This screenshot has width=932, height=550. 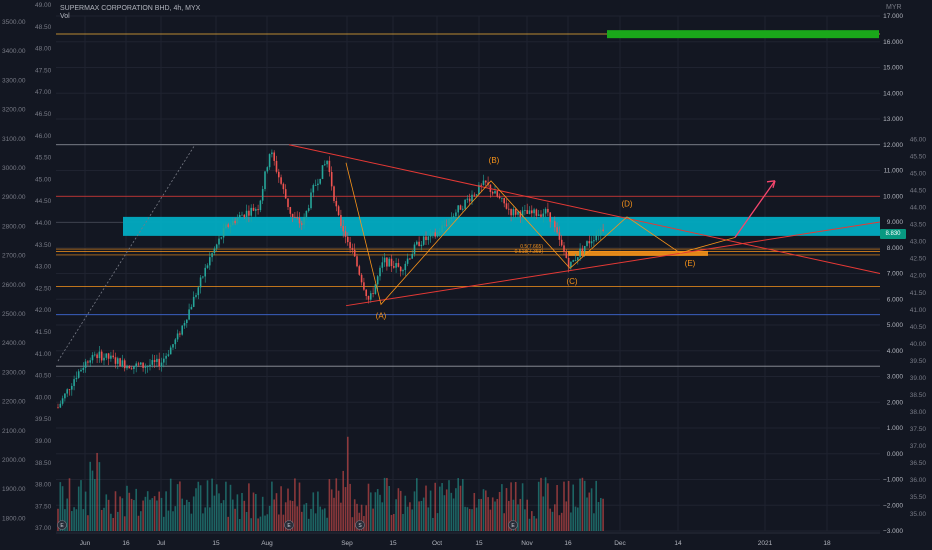 I want to click on x-tick: Dec, so click(x=620, y=543).